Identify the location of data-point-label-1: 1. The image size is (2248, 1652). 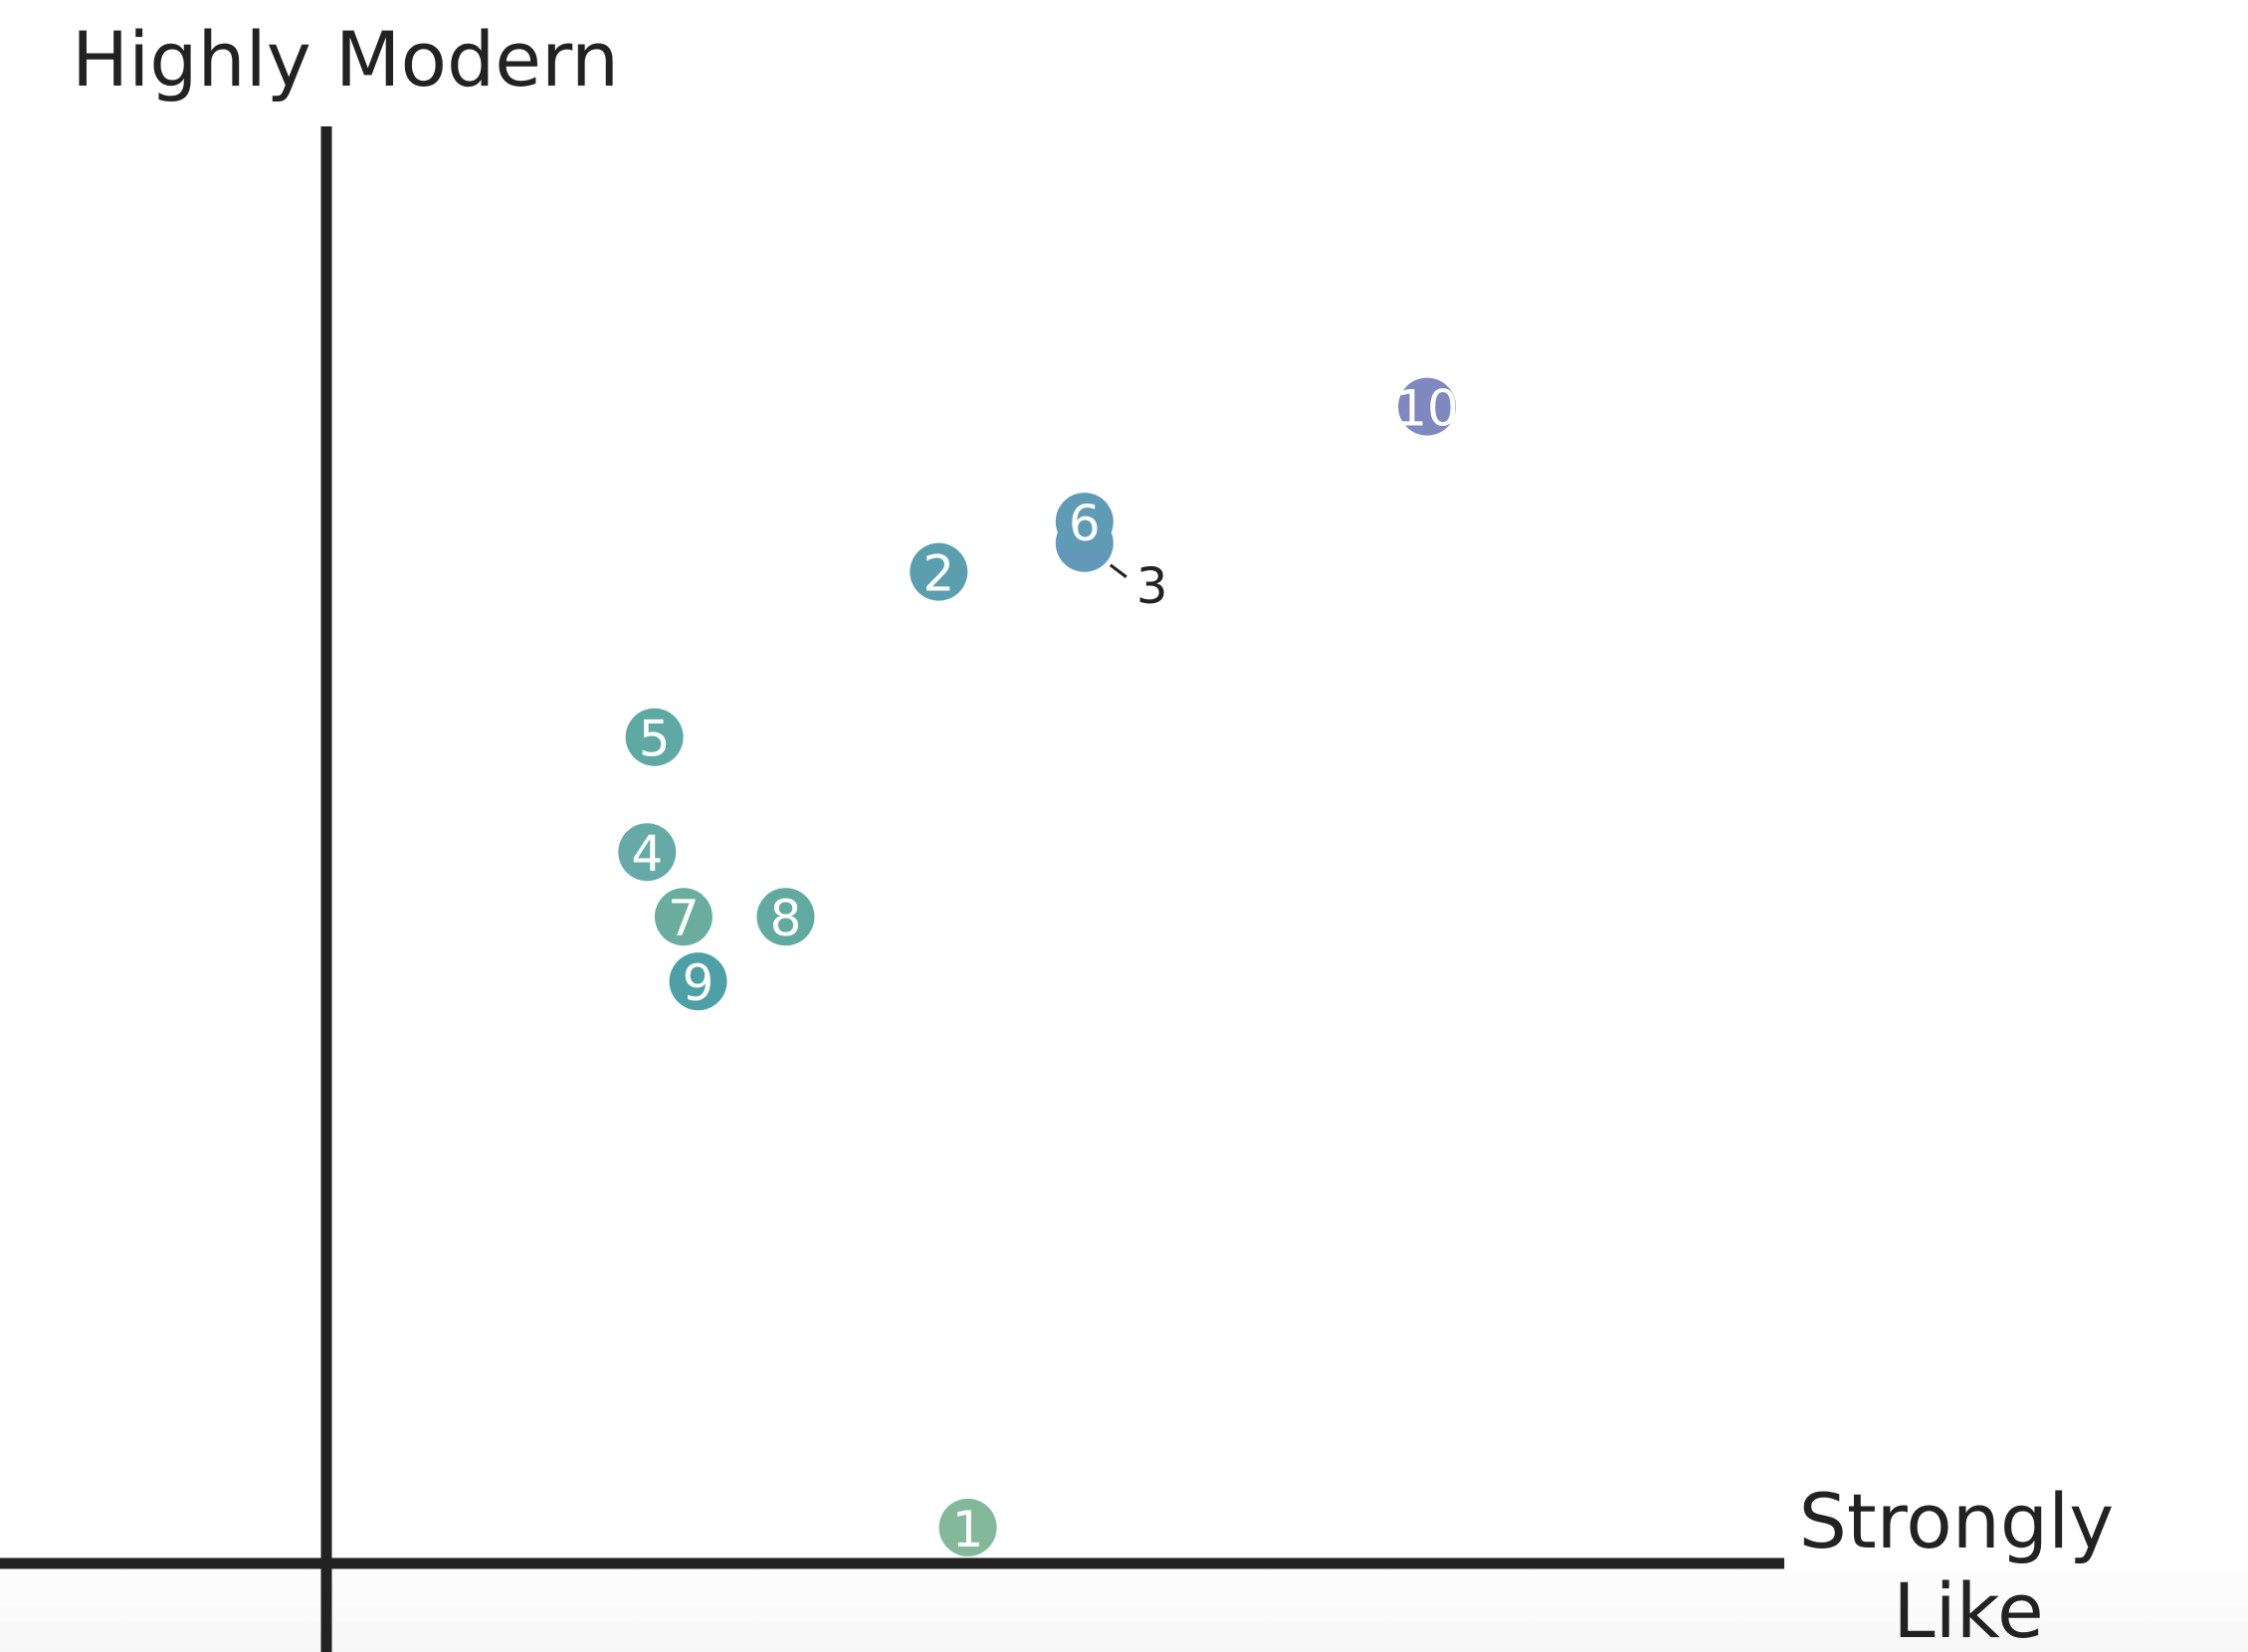
(968, 1529).